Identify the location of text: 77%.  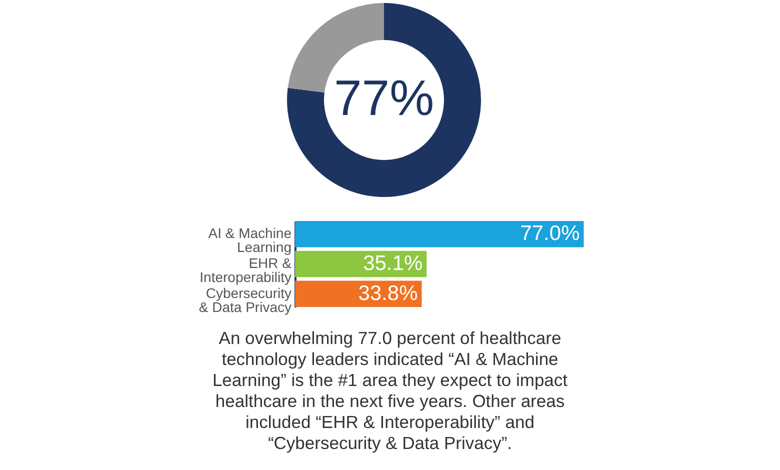
(384, 98).